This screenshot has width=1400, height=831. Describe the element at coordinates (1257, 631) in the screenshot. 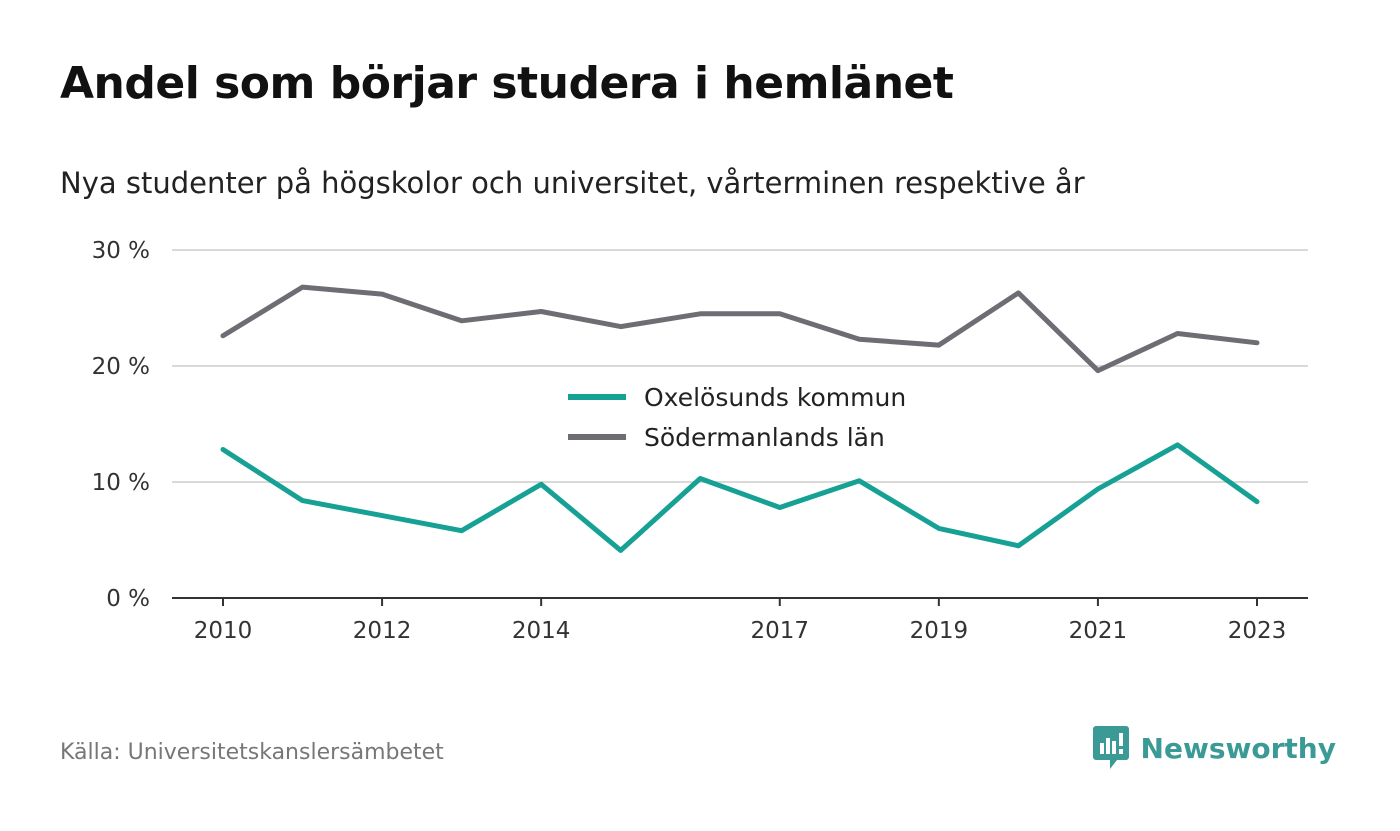

I see `x-tick-label: 2023` at that location.